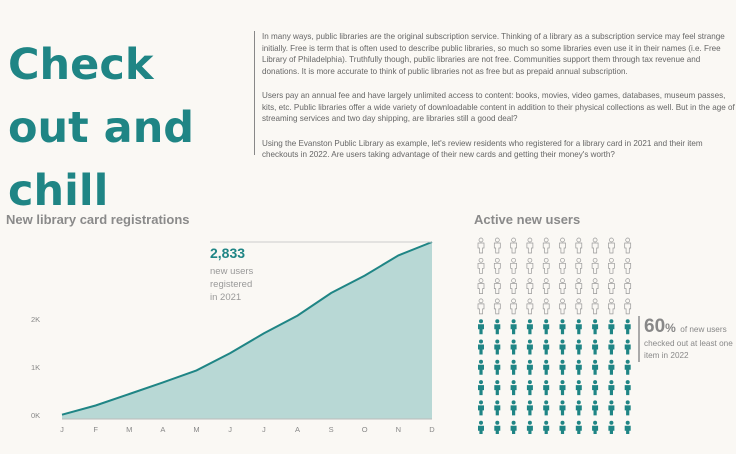  Describe the element at coordinates (98, 219) in the screenshot. I see `registrations-chart-title: New library card registrations` at that location.